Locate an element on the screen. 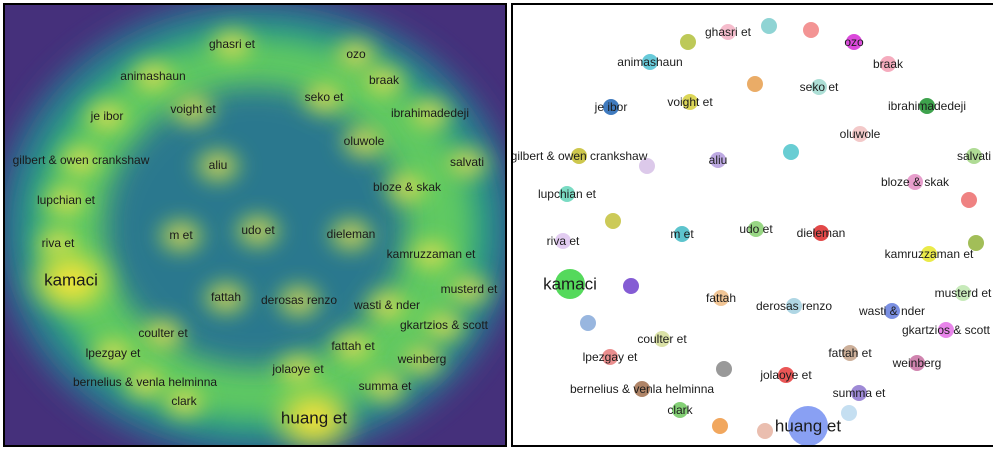 The image size is (993, 450). node-label-animashaun: animashaun is located at coordinates (649, 62).